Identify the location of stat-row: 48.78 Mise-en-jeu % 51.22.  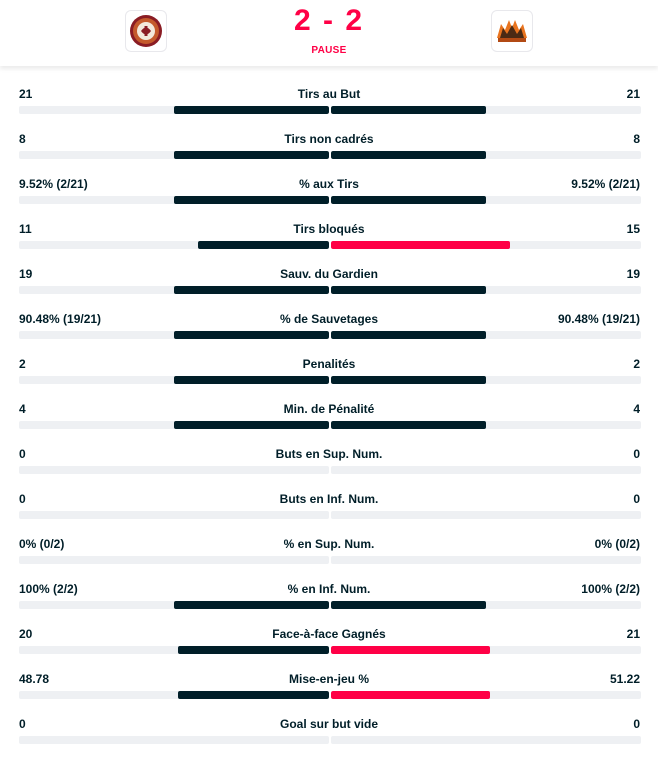
(329, 675).